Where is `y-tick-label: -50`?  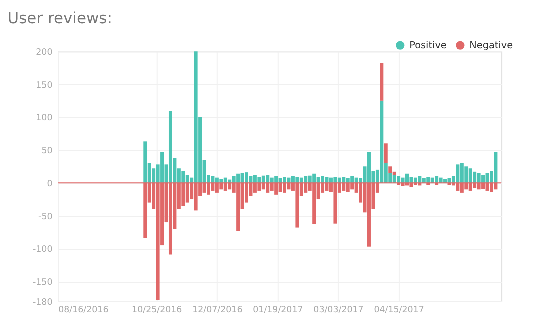
y-tick-label: -50 is located at coordinates (45, 217).